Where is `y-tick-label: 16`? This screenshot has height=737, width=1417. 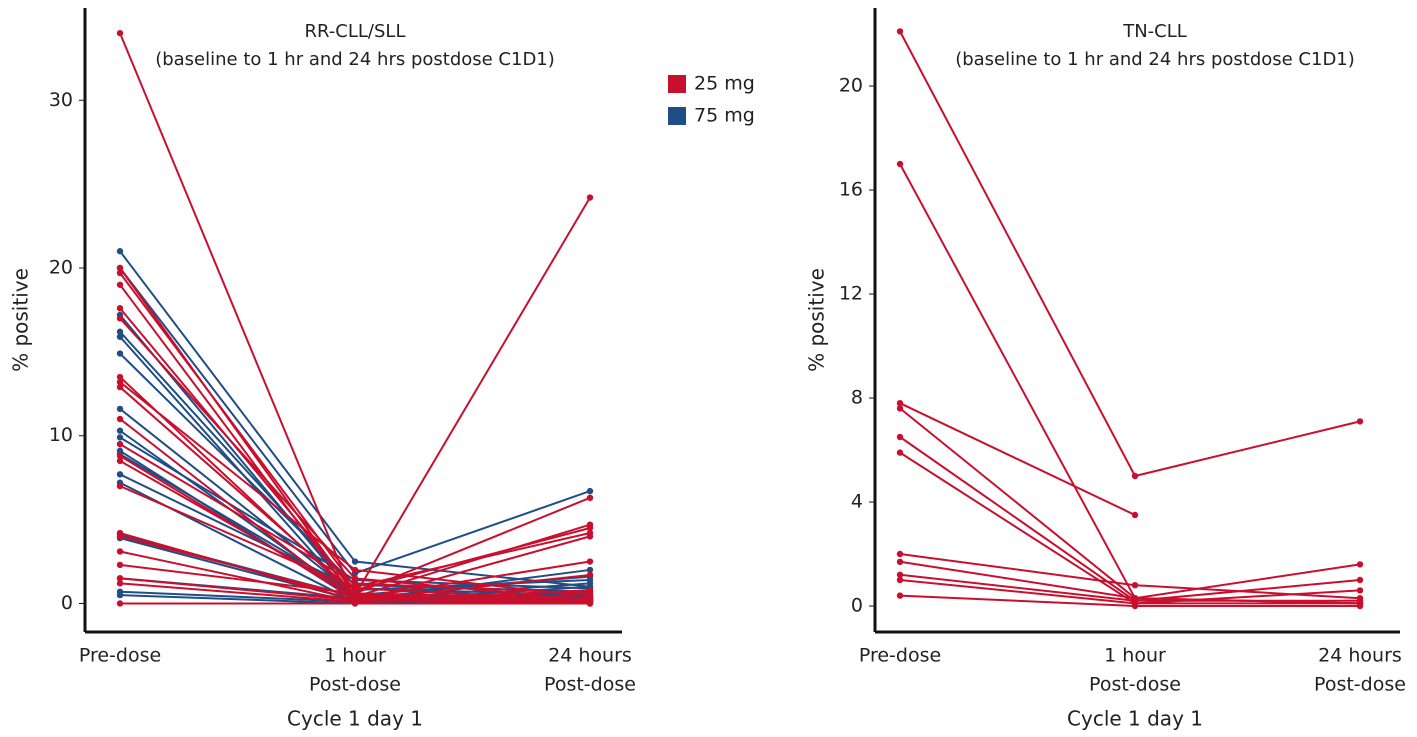 y-tick-label: 16 is located at coordinates (851, 190).